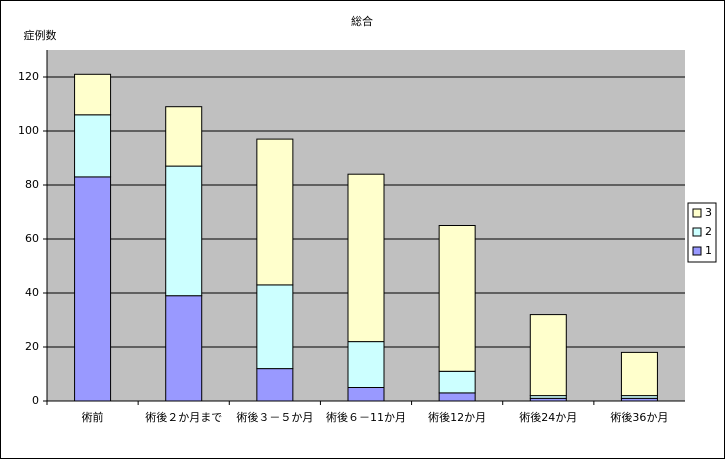 This screenshot has height=459, width=725. Describe the element at coordinates (93, 417) in the screenshot. I see `x-tick-label: 術前` at that location.